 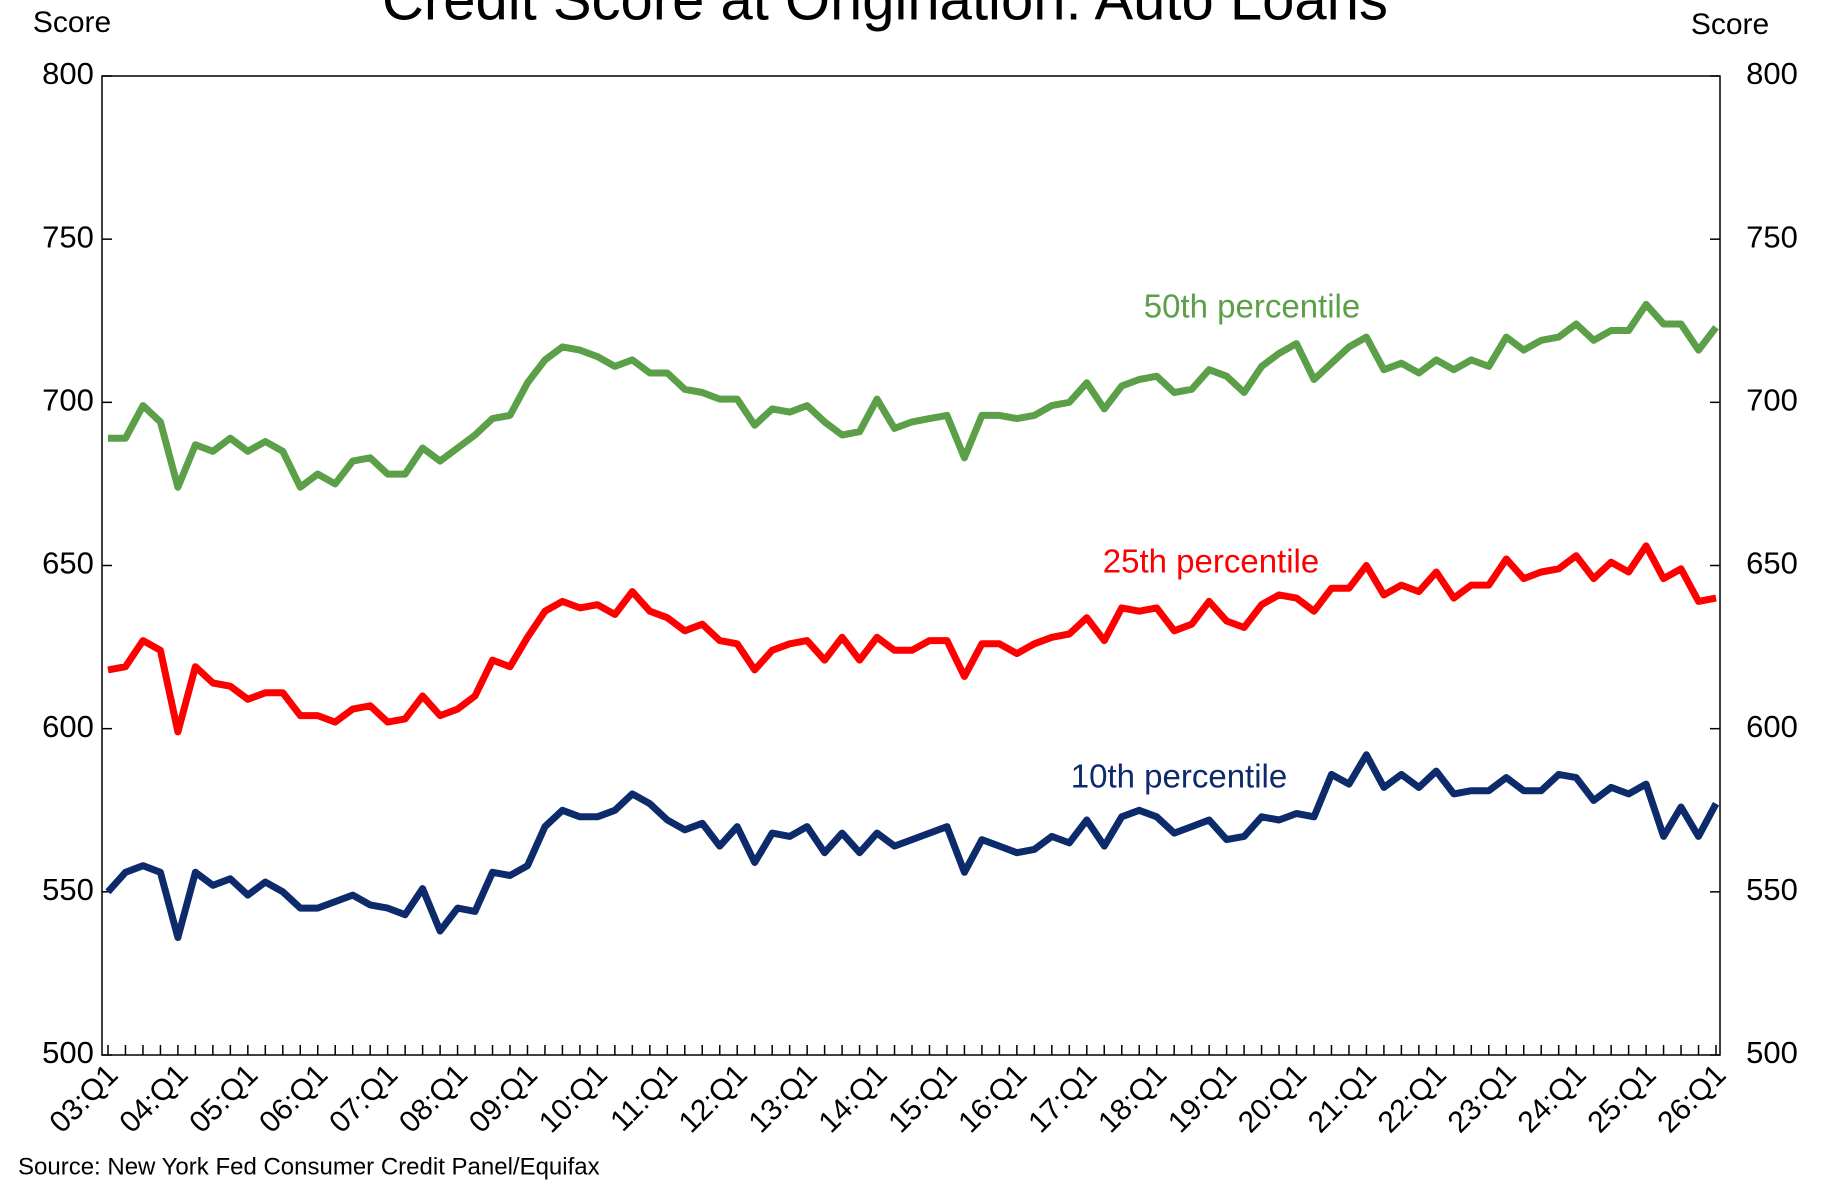 What do you see at coordinates (922, 1098) in the screenshot?
I see `x-tick-label: 15:Q1` at bounding box center [922, 1098].